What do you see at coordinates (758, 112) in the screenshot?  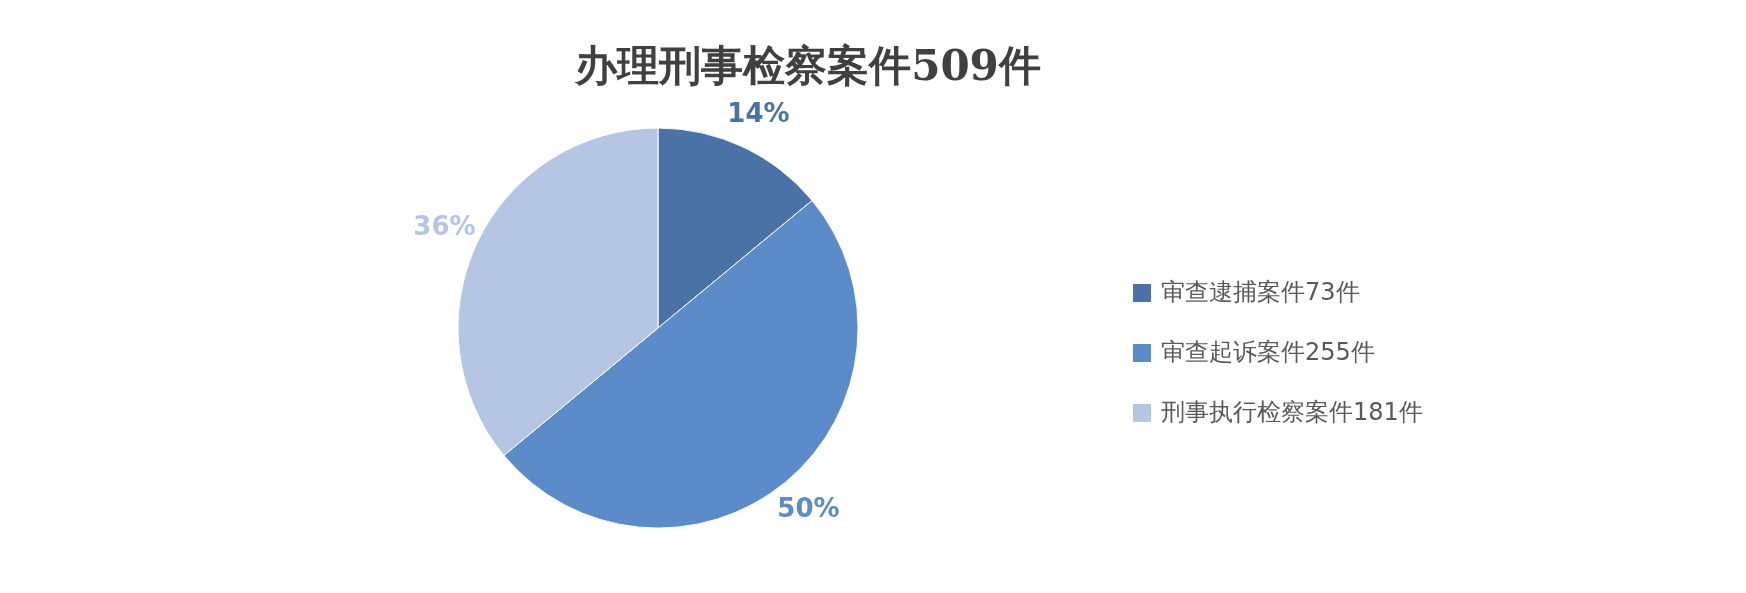 I see `data-label: 14%` at bounding box center [758, 112].